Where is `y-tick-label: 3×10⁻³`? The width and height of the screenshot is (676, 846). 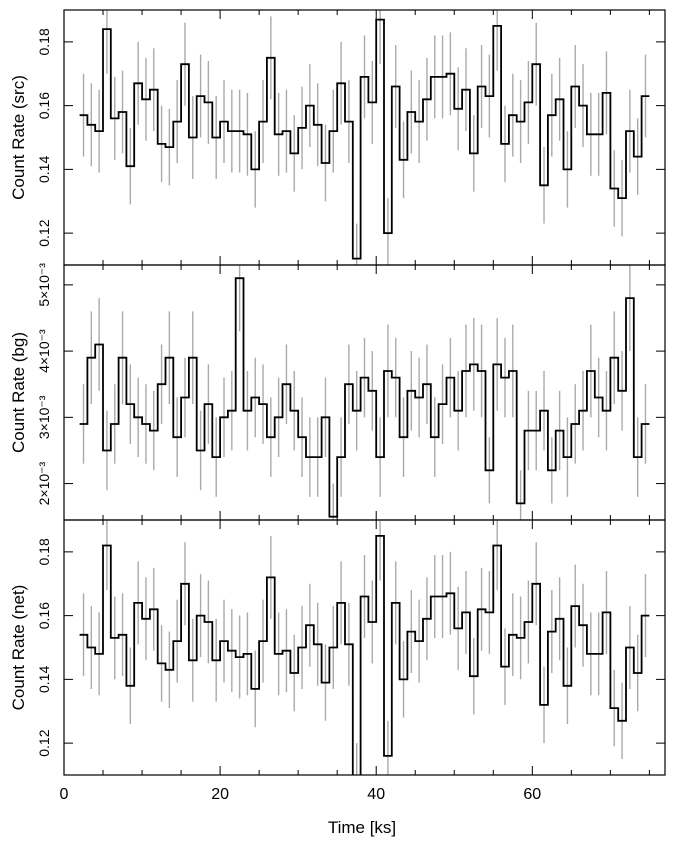
y-tick-label: 3×10⁻³ is located at coordinates (44, 417).